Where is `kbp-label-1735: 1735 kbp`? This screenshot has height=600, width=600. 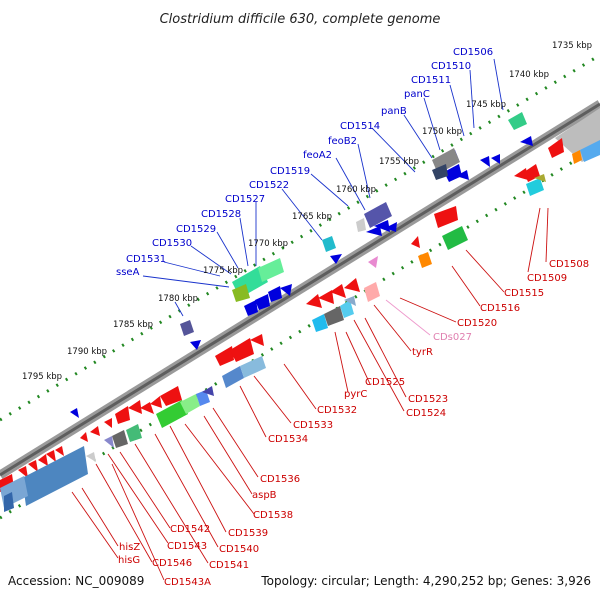 kbp-label-1735: 1735 kbp is located at coordinates (572, 46).